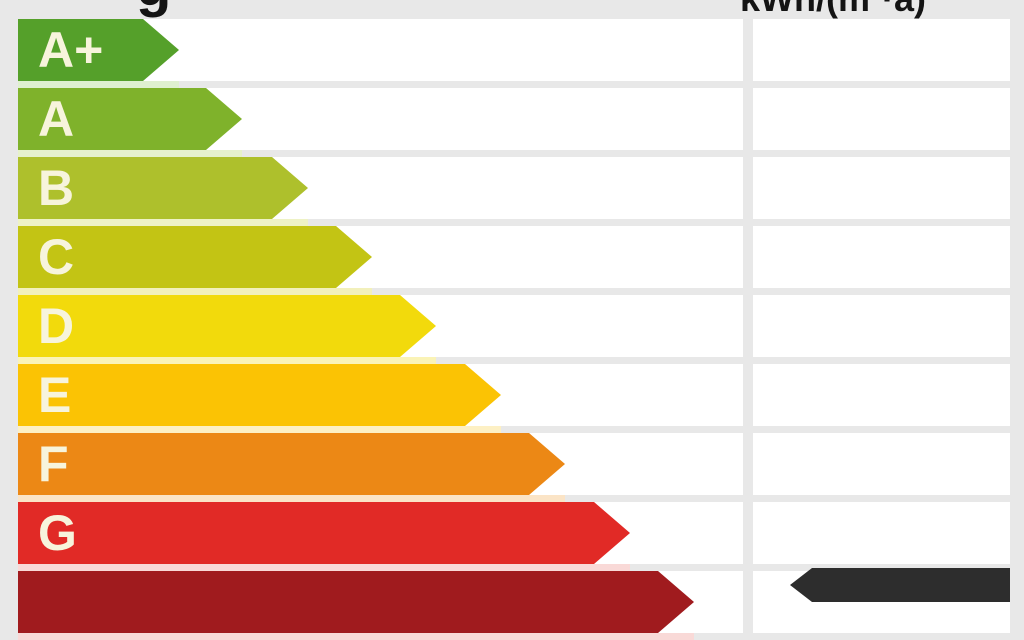 This screenshot has height=640, width=1024. Describe the element at coordinates (130, 119) in the screenshot. I see `rating-arrow-A: A` at that location.